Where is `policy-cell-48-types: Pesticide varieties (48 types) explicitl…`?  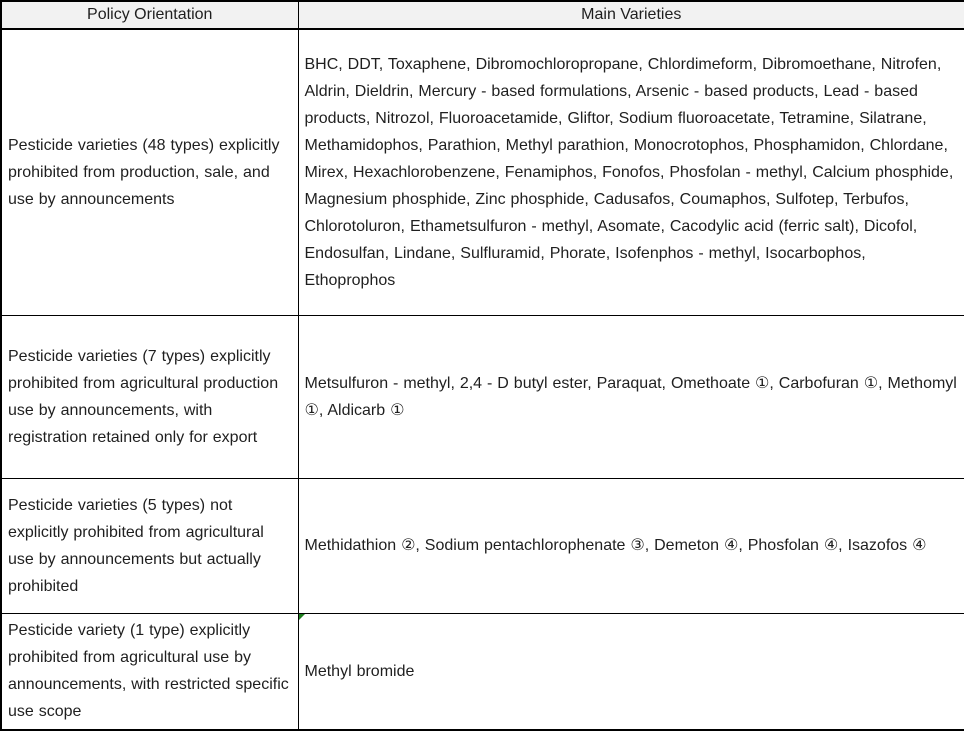 policy-cell-48-types: Pesticide varieties (48 types) explicitl… is located at coordinates (149, 172).